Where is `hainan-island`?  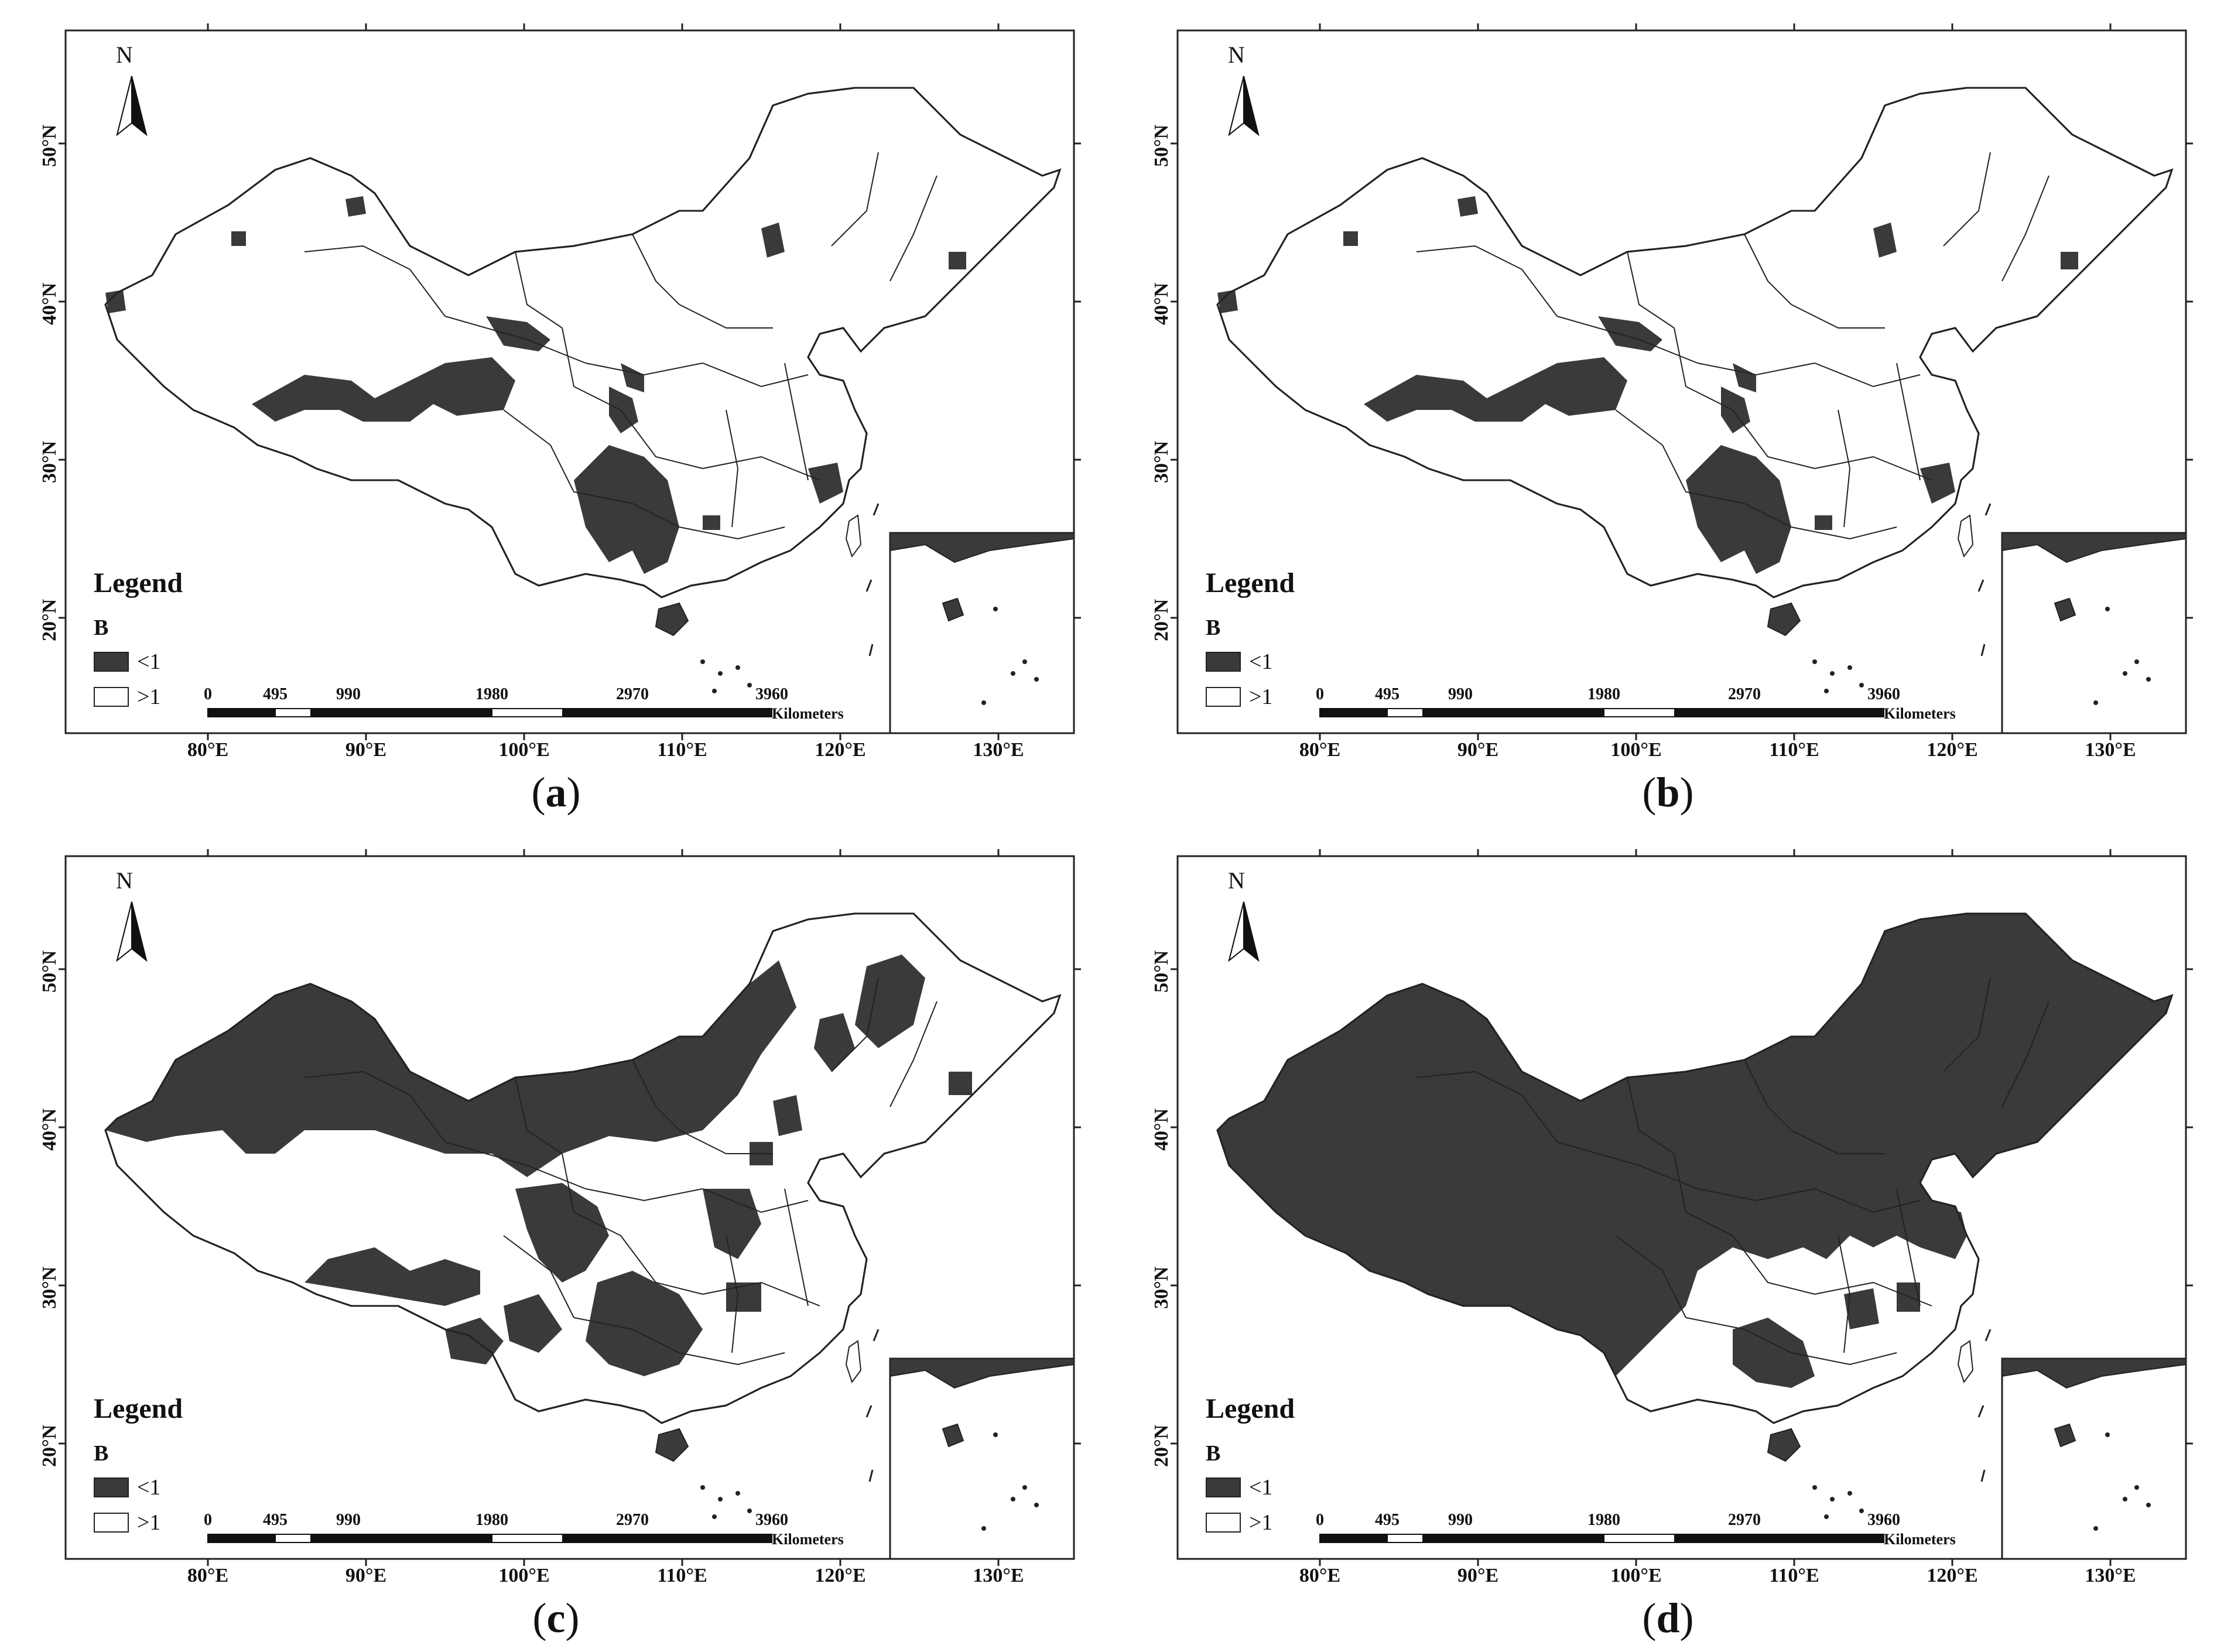 hainan-island is located at coordinates (672, 619).